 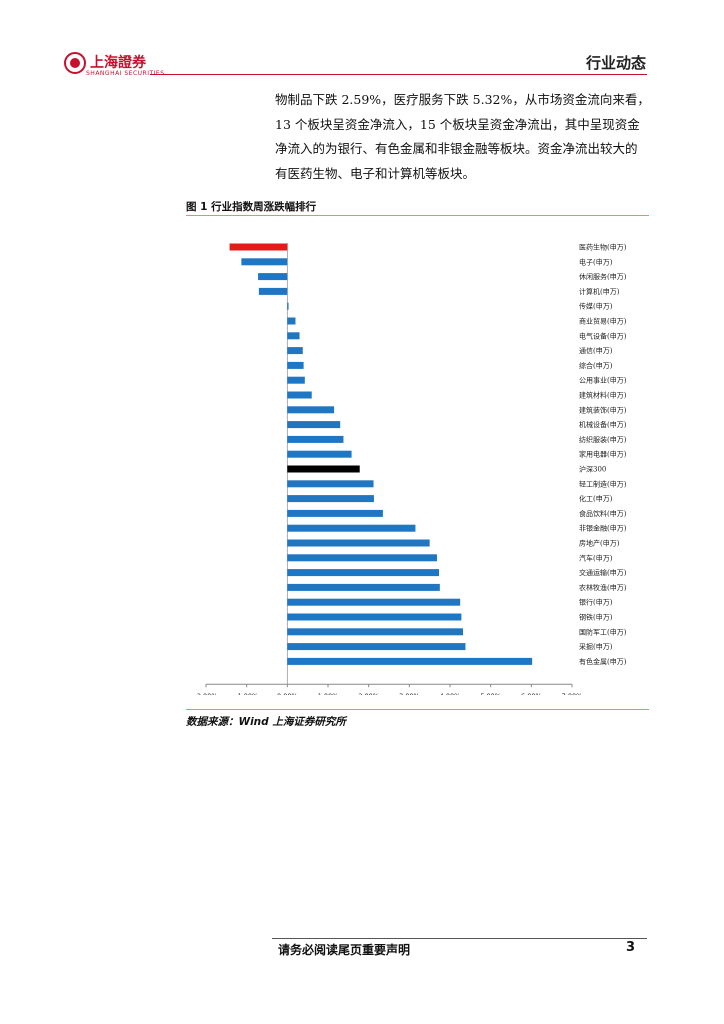 What do you see at coordinates (344, 950) in the screenshot?
I see `footer-notice: 请务必阅读尾页重要声明` at bounding box center [344, 950].